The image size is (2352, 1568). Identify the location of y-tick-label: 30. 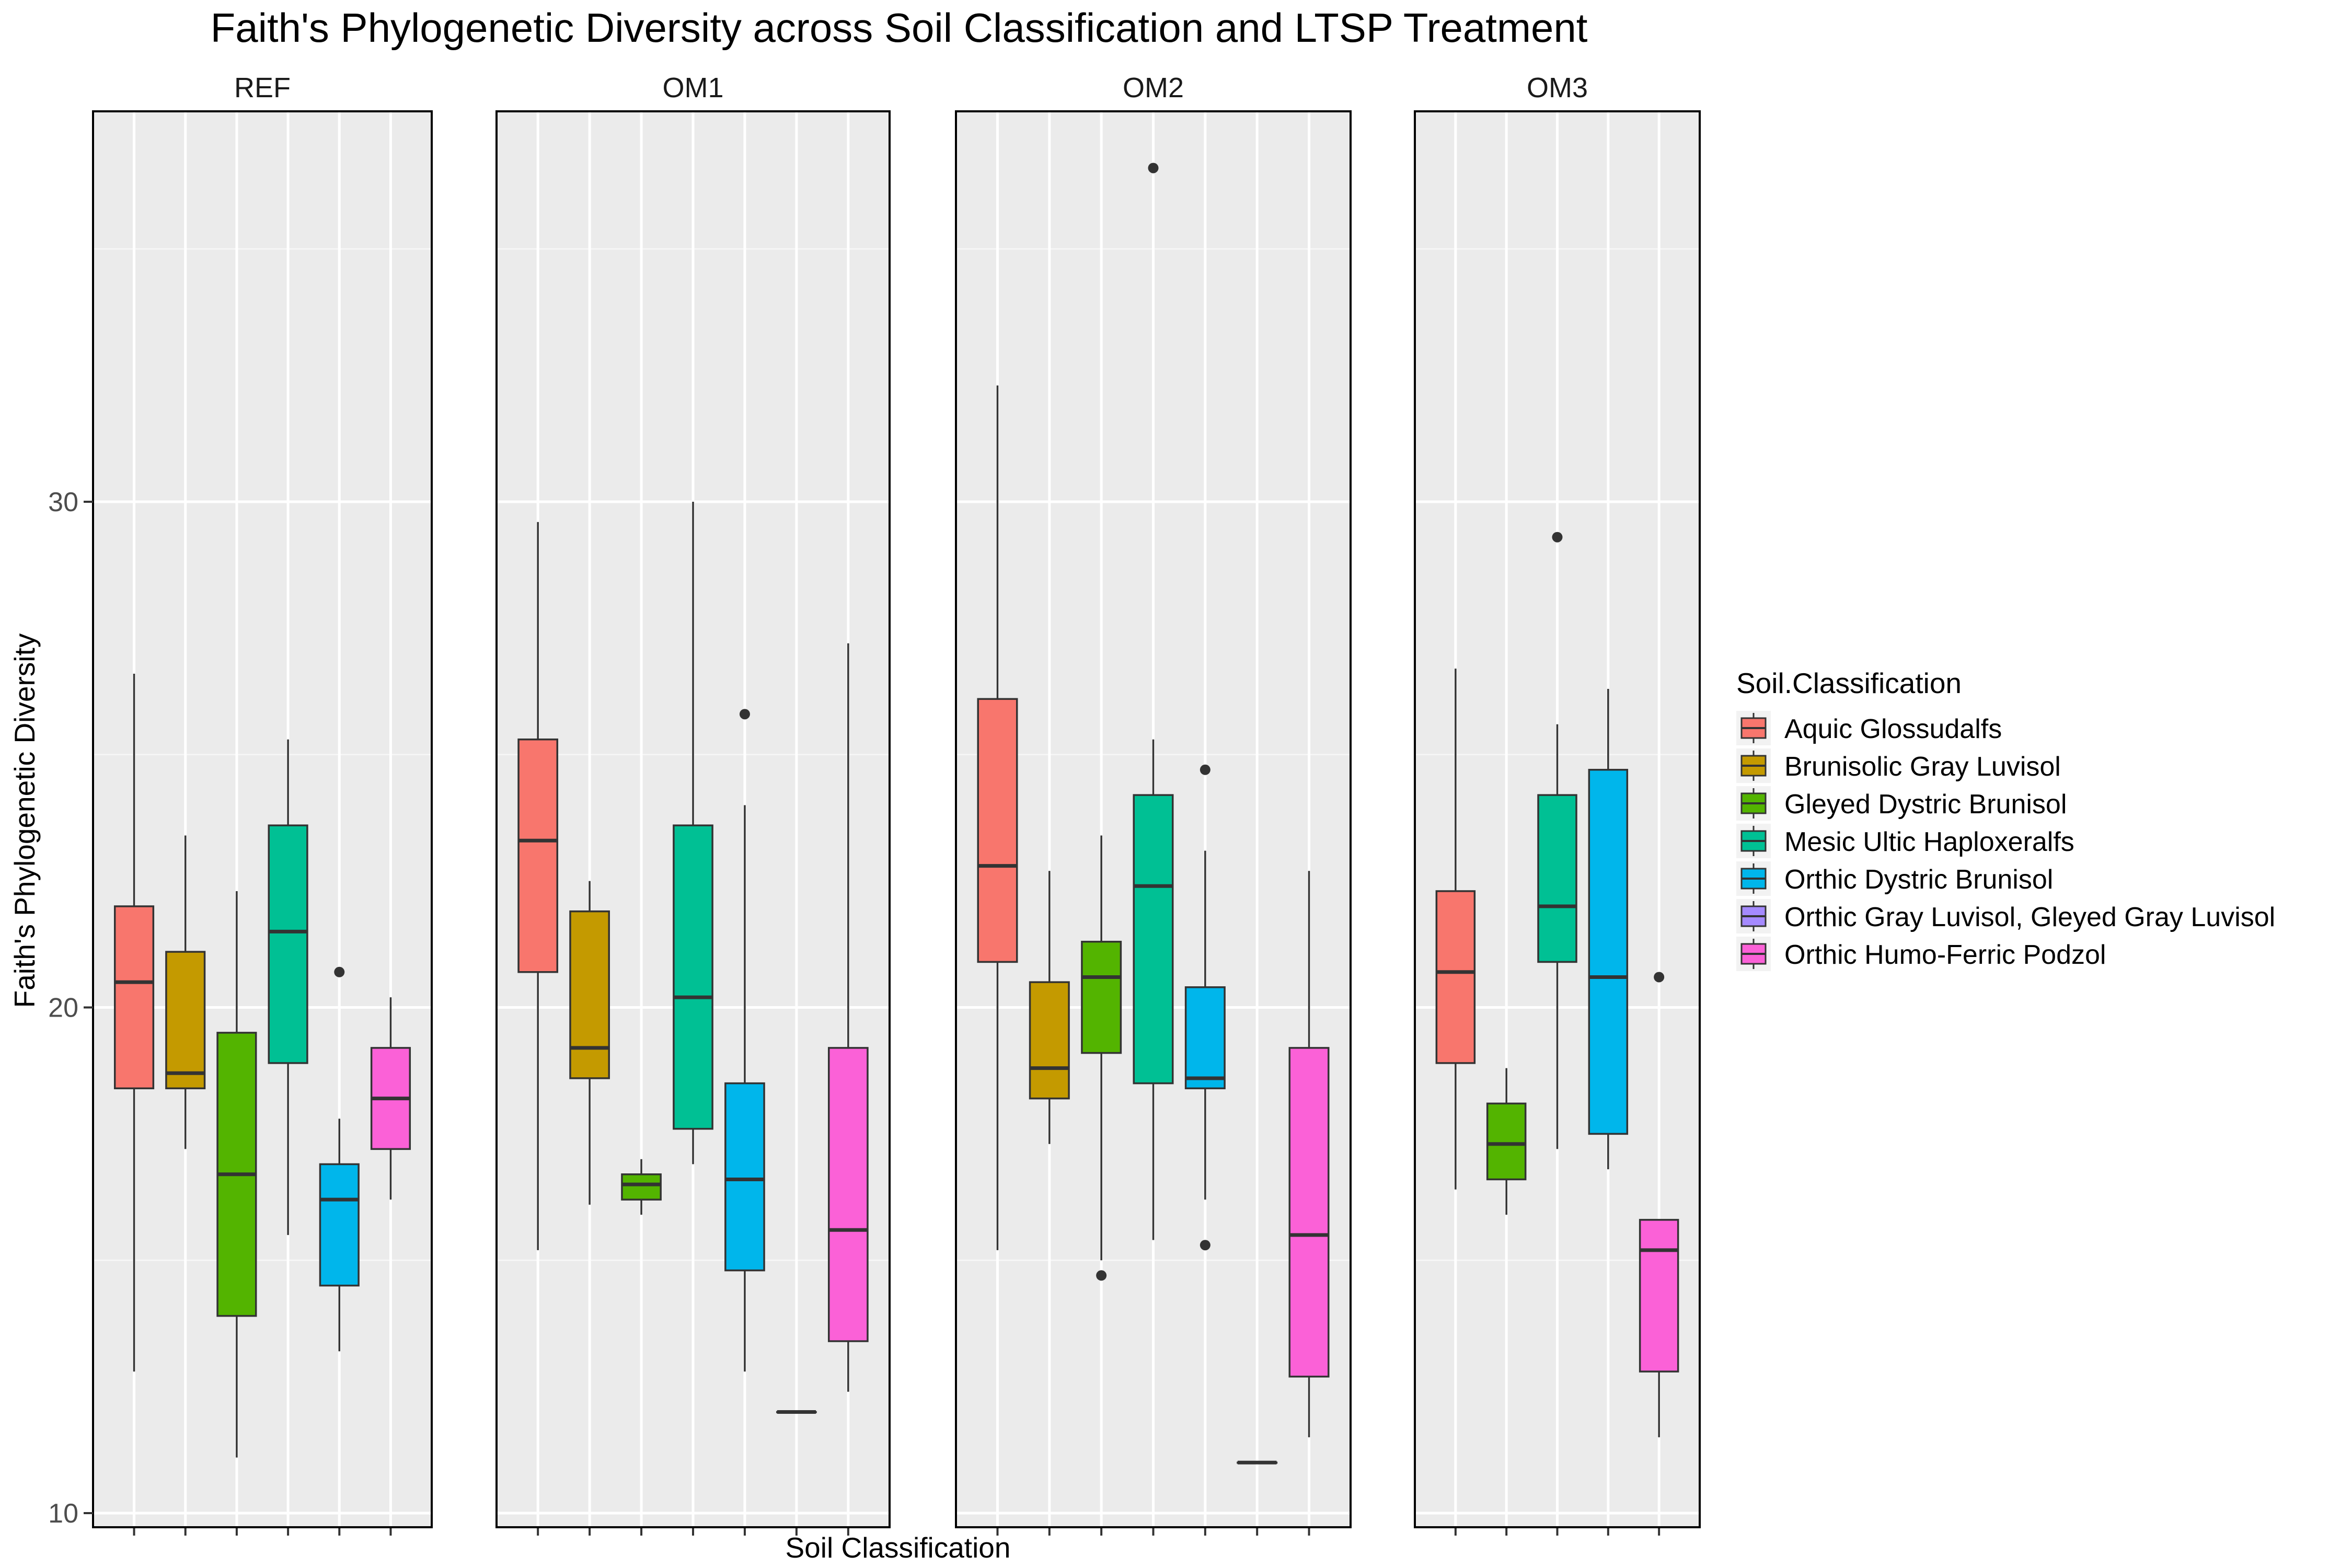
(63, 502).